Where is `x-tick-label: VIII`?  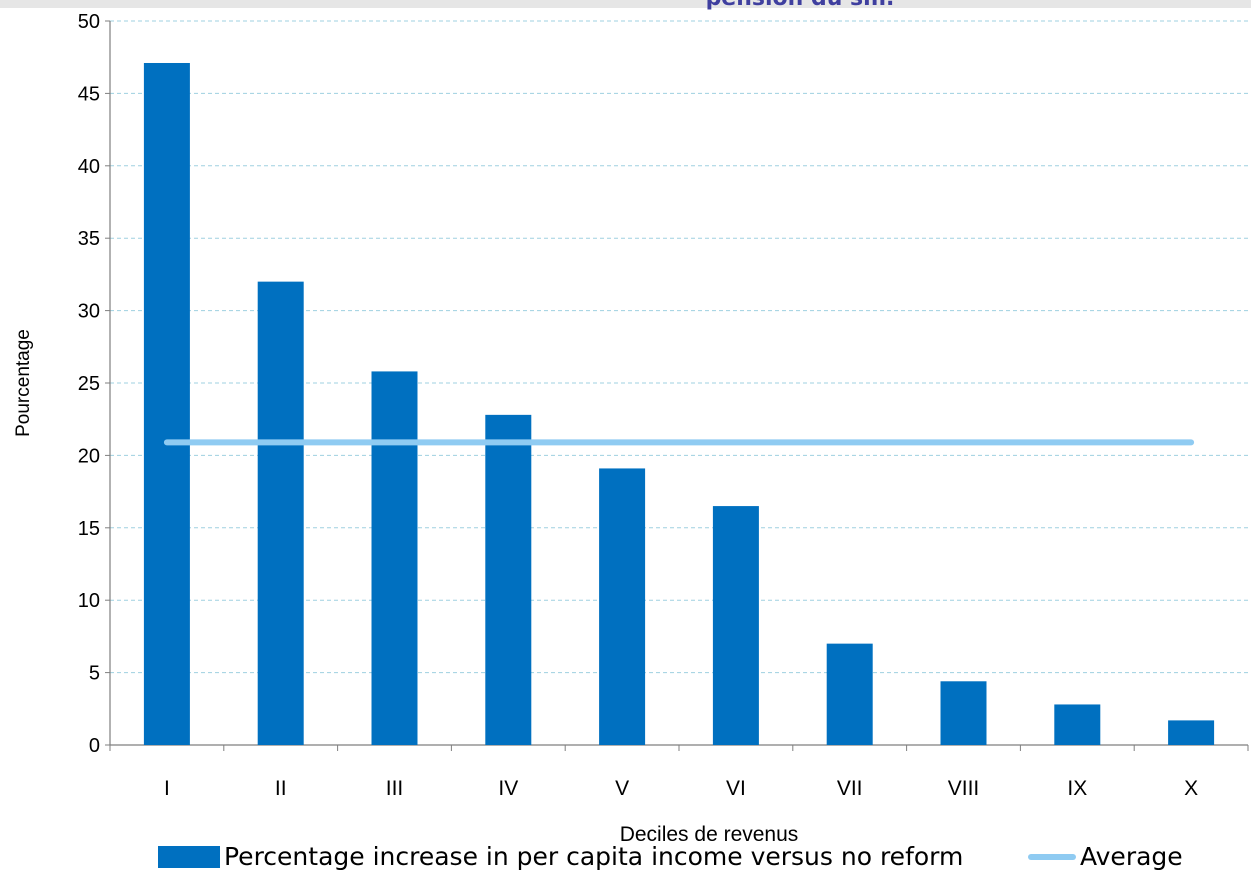
x-tick-label: VIII is located at coordinates (964, 788).